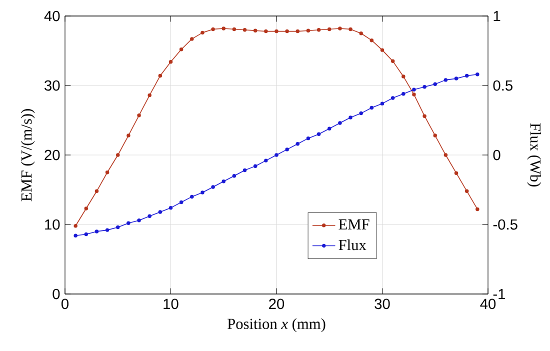 The width and height of the screenshot is (550, 351). Describe the element at coordinates (171, 304) in the screenshot. I see `x-tick-label: 10` at that location.